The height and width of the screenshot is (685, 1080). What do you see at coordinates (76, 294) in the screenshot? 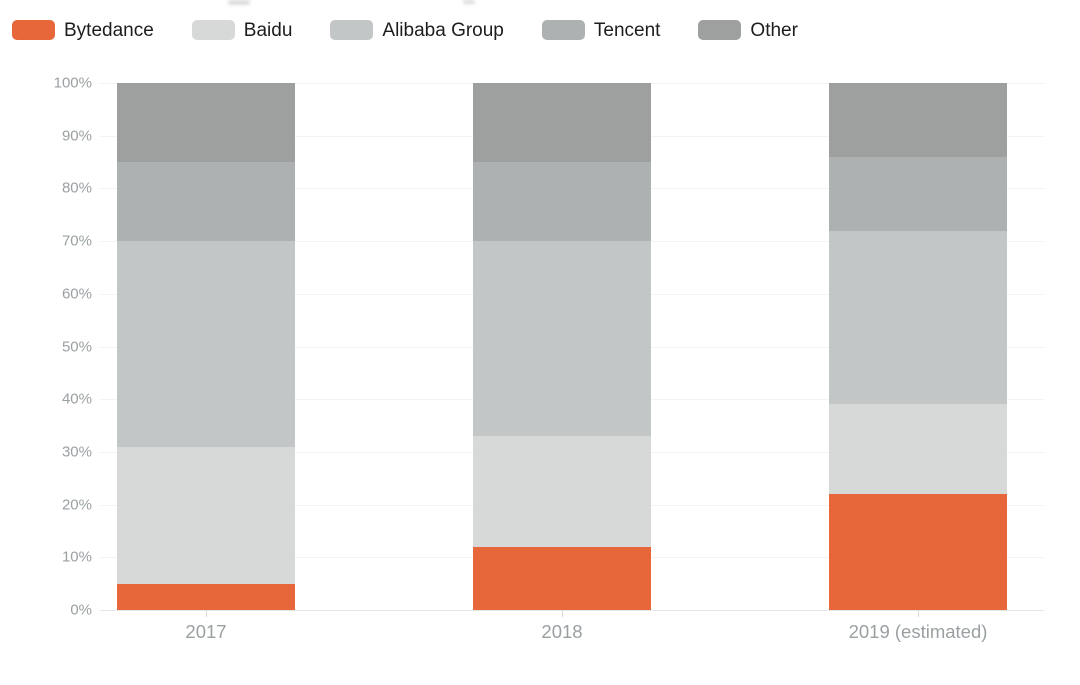
I see `y-axis-tick-label: 60%` at bounding box center [76, 294].